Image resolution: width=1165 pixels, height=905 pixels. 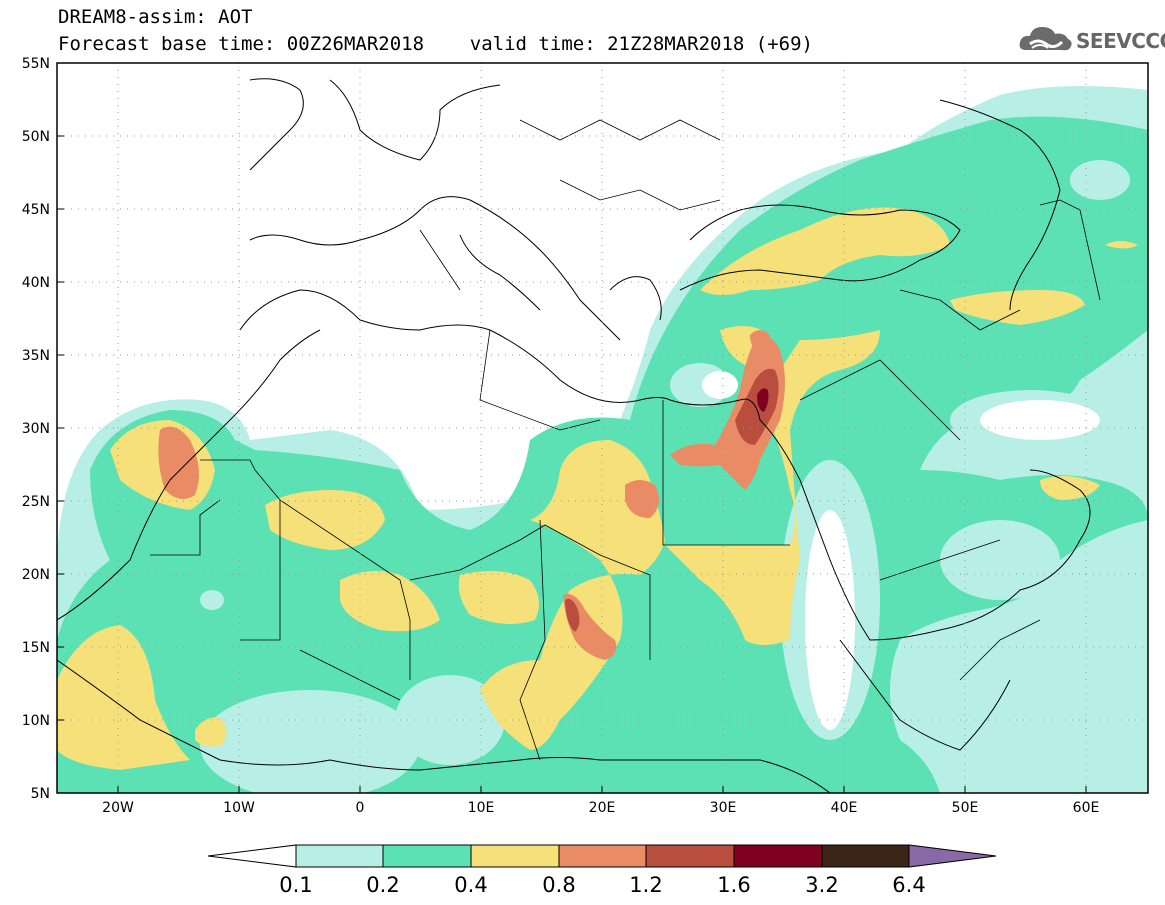 What do you see at coordinates (382, 885) in the screenshot?
I see `colorbar-label: 0.2` at bounding box center [382, 885].